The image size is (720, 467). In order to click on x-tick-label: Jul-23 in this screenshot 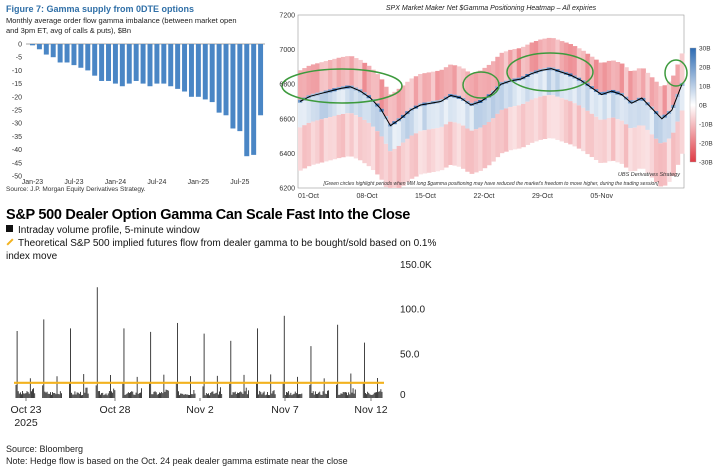, I will do `click(73, 182)`.